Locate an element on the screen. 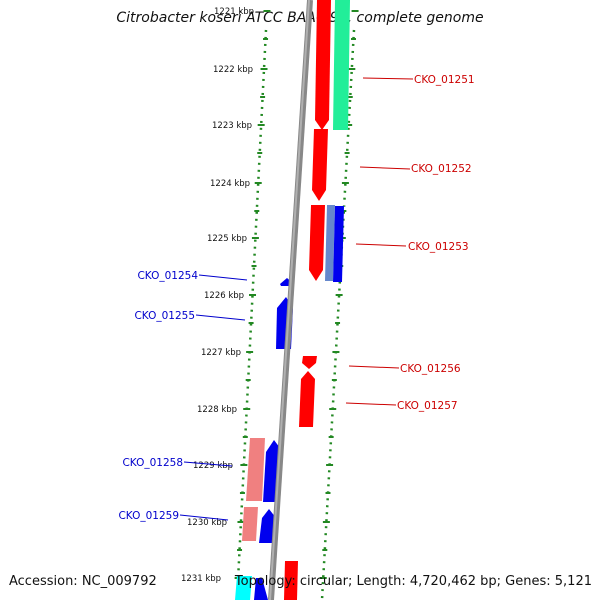 Image resolution: width=600 pixels, height=600 pixels. kbp-label: 1225 kbp is located at coordinates (227, 239).